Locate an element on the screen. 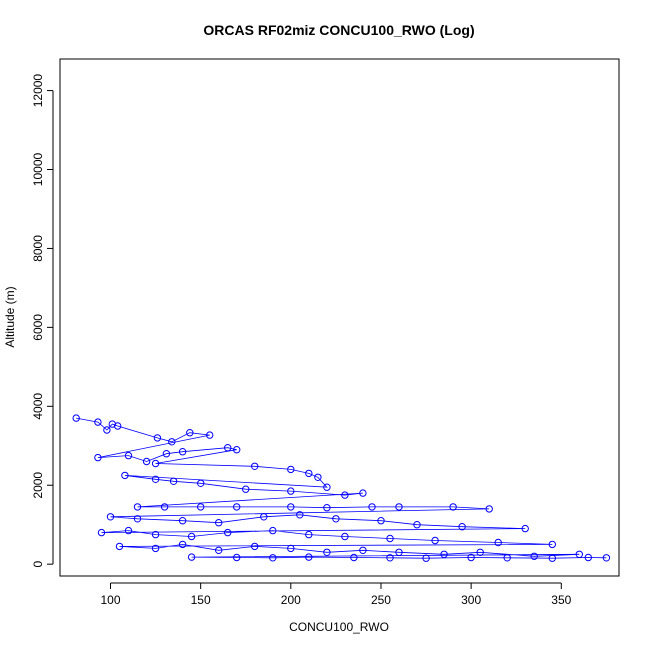 The width and height of the screenshot is (650, 650). x-tick-label: 200 is located at coordinates (291, 600).